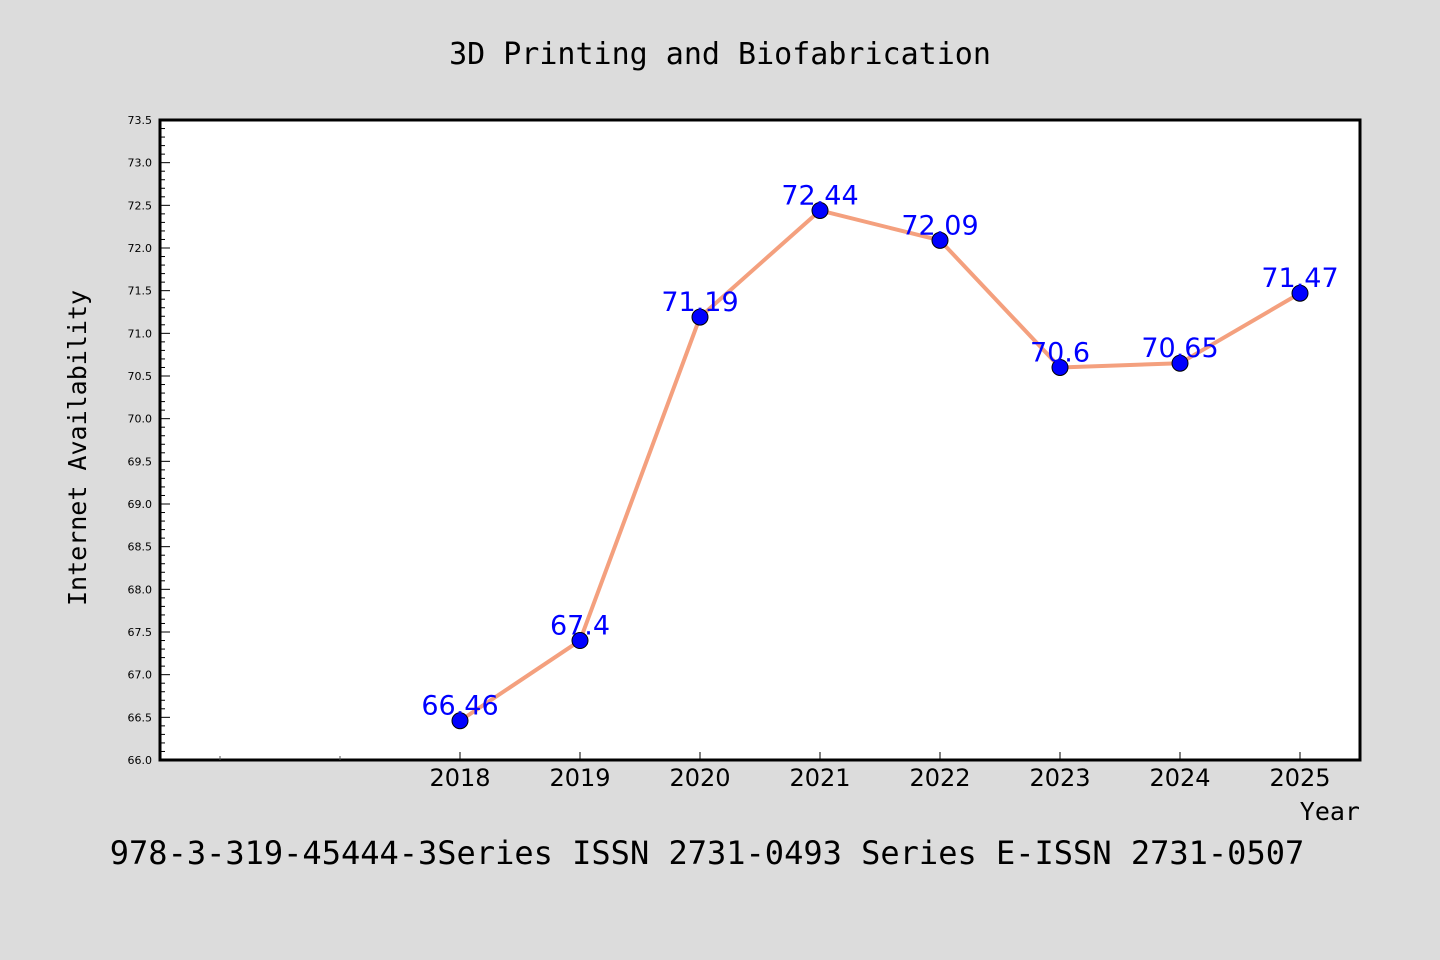 This screenshot has width=1440, height=960. I want to click on data-label: 71.19, so click(699, 302).